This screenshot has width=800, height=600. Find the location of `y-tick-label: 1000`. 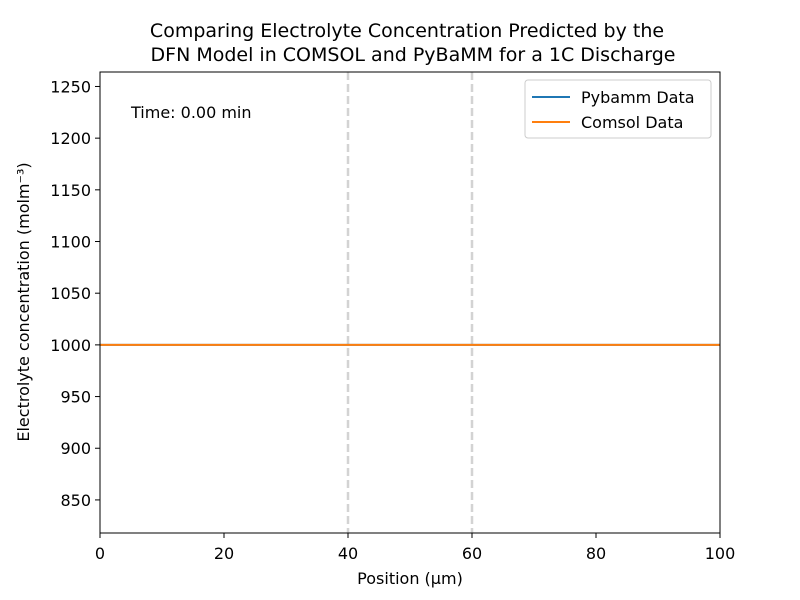

y-tick-label: 1000 is located at coordinates (70, 345).